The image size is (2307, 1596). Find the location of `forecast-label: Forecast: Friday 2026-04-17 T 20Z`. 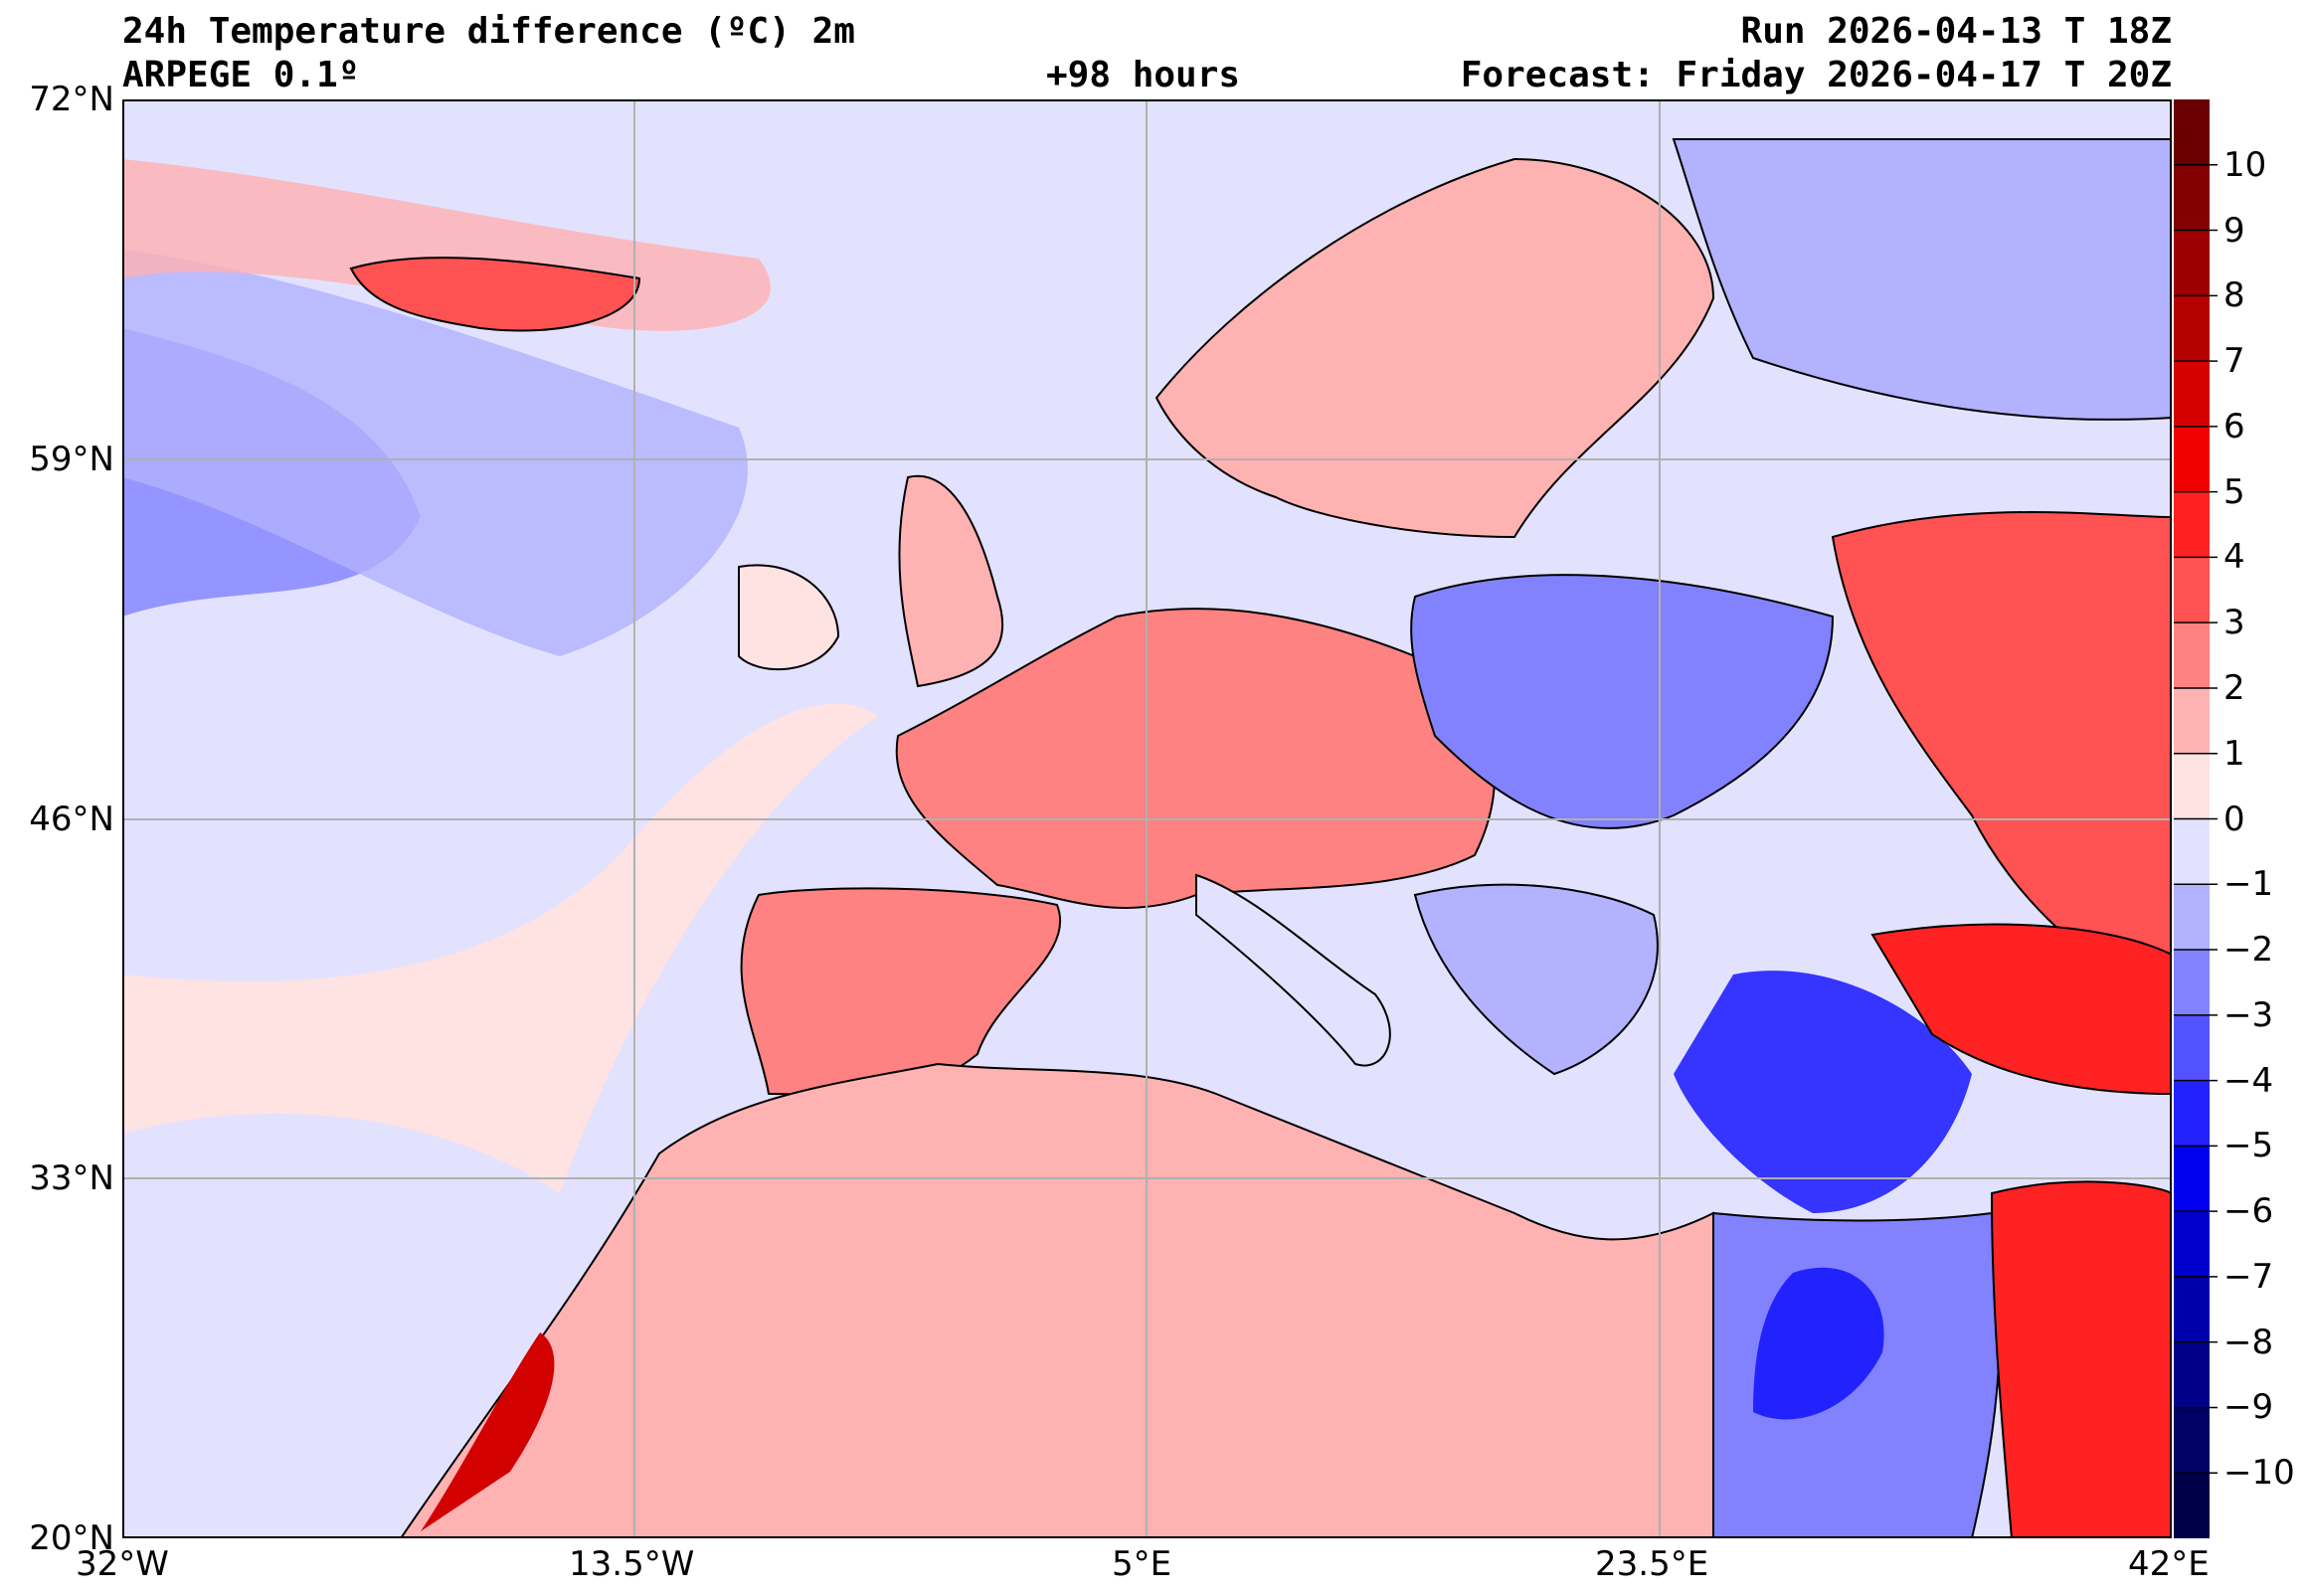

forecast-label: Forecast: Friday 2026-04-17 T 20Z is located at coordinates (1816, 75).